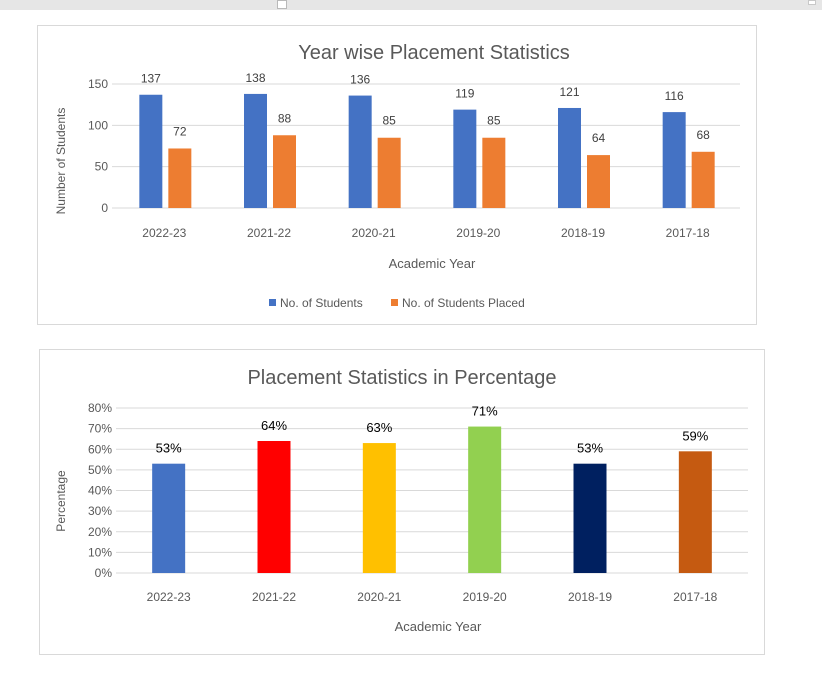  I want to click on resize-handle, so click(282, 4).